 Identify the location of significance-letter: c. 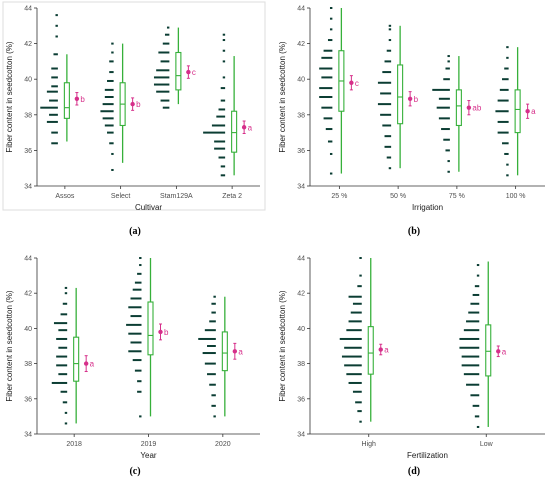
(357, 83).